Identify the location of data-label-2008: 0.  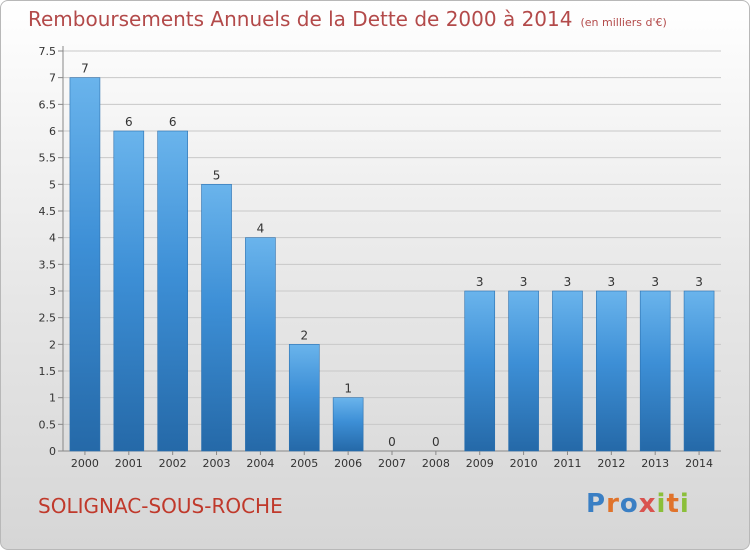
(436, 442).